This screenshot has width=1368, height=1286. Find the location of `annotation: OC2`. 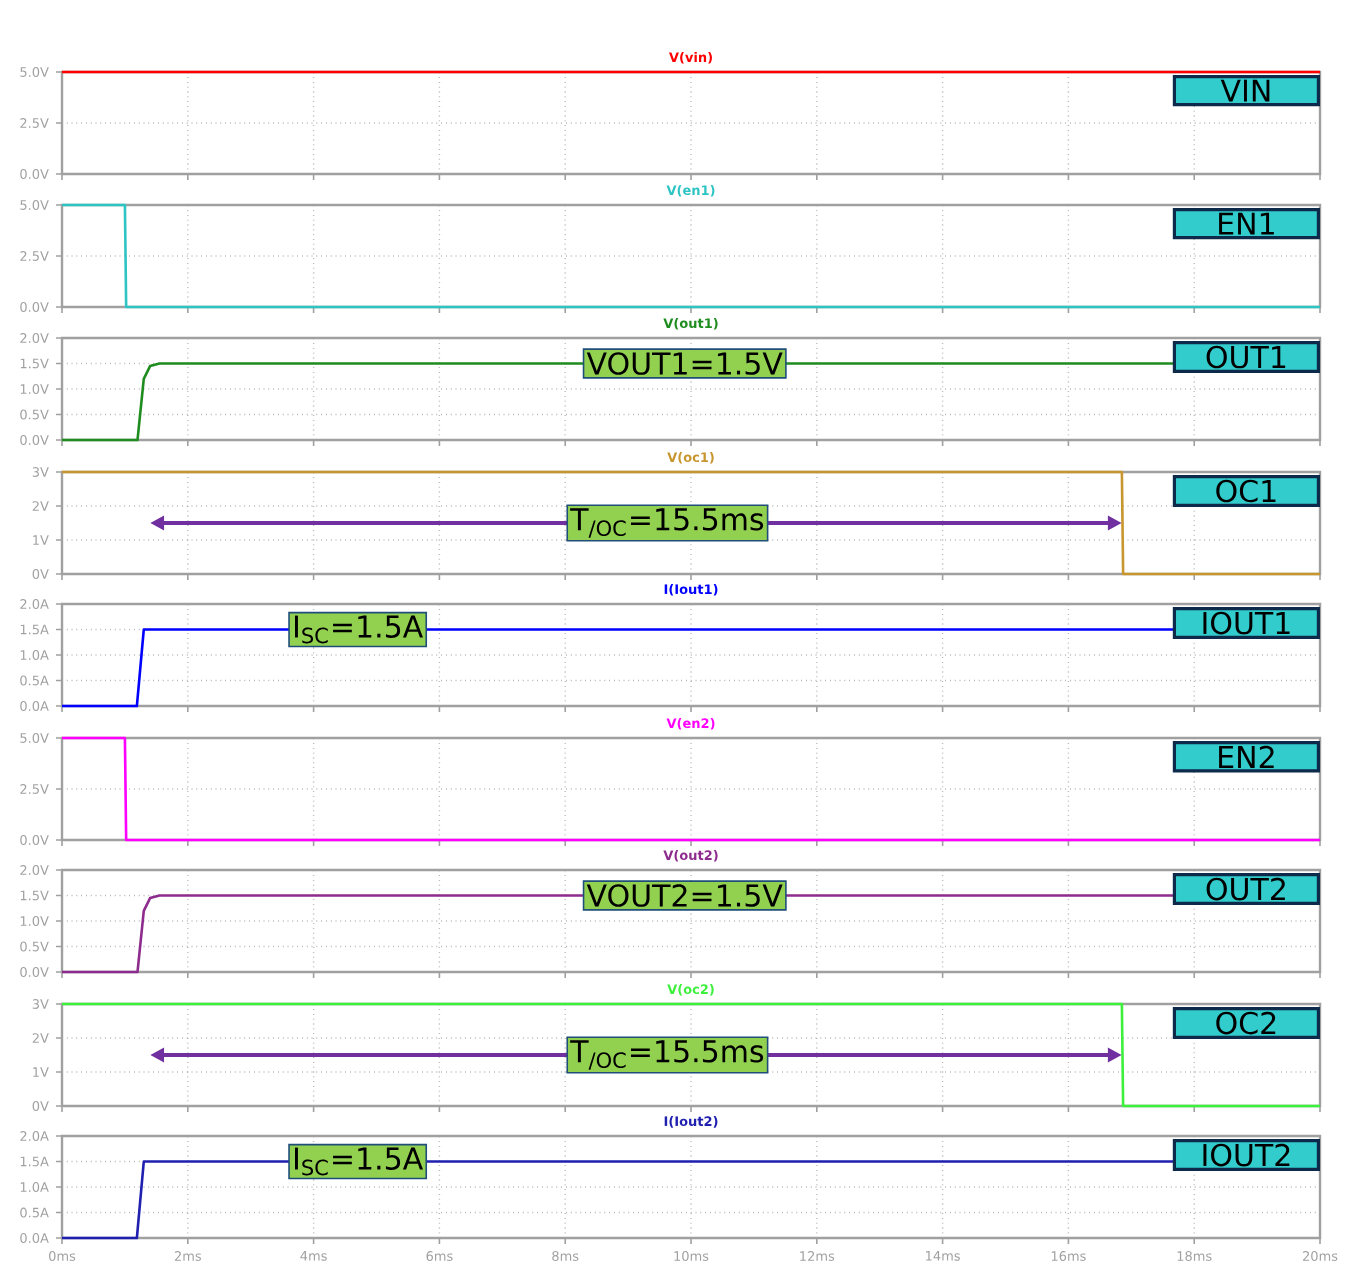

annotation: OC2 is located at coordinates (1246, 1023).